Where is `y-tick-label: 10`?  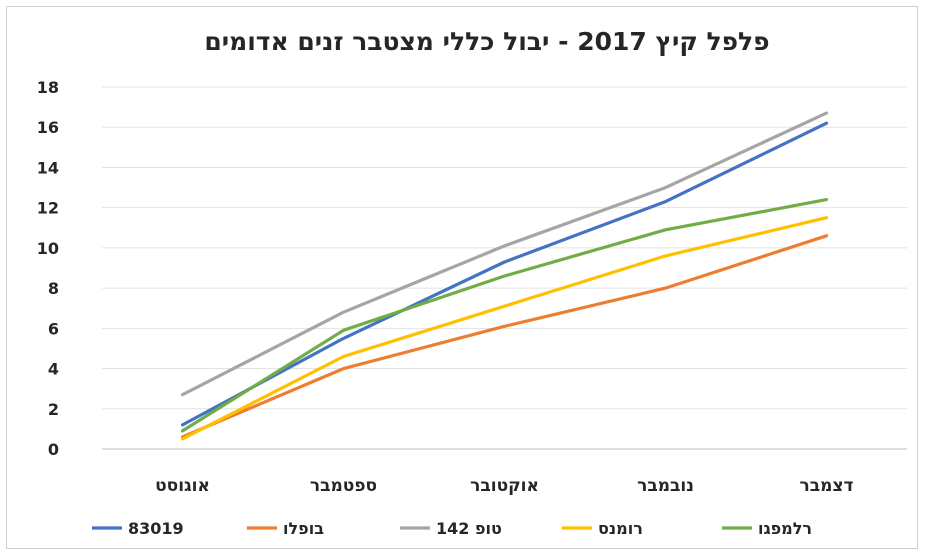
y-tick-label: 10 is located at coordinates (48, 248).